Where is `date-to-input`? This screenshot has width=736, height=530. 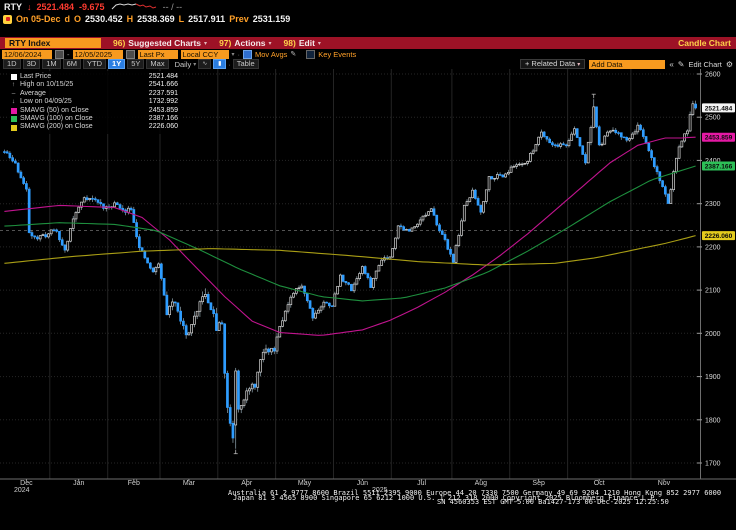
date-to-input is located at coordinates (97, 54).